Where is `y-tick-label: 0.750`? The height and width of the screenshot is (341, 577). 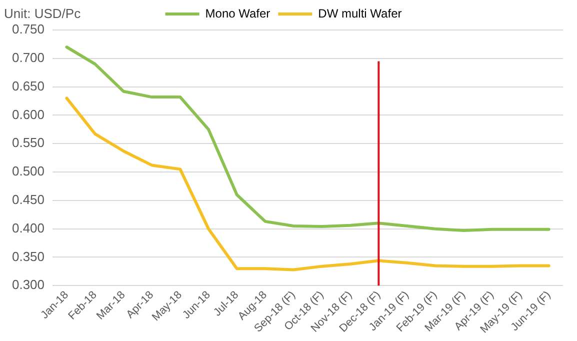 y-tick-label: 0.750 is located at coordinates (28, 29).